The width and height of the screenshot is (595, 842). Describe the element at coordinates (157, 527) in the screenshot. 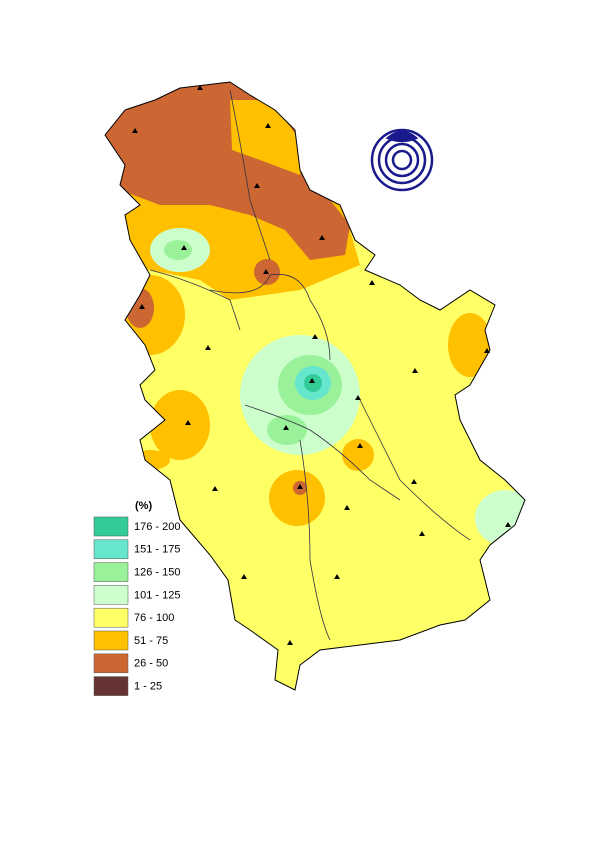

I see `legend-label: 176 - 200` at that location.